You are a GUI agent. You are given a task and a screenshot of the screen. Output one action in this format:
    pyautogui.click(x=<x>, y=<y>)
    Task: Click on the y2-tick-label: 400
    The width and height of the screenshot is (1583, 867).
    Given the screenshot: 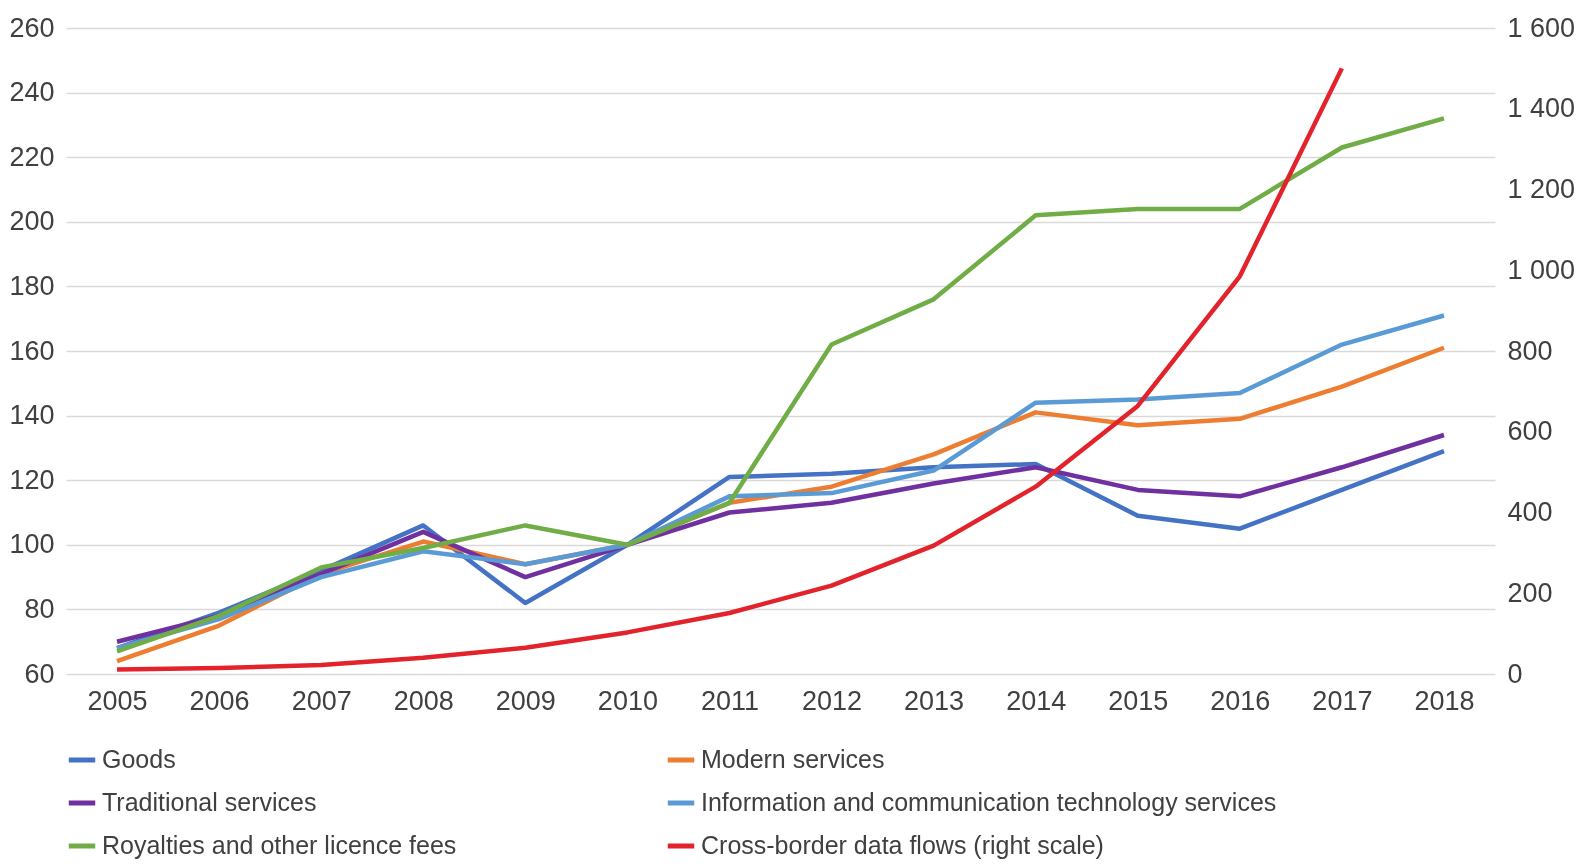 What is the action you would take?
    pyautogui.click(x=1530, y=512)
    